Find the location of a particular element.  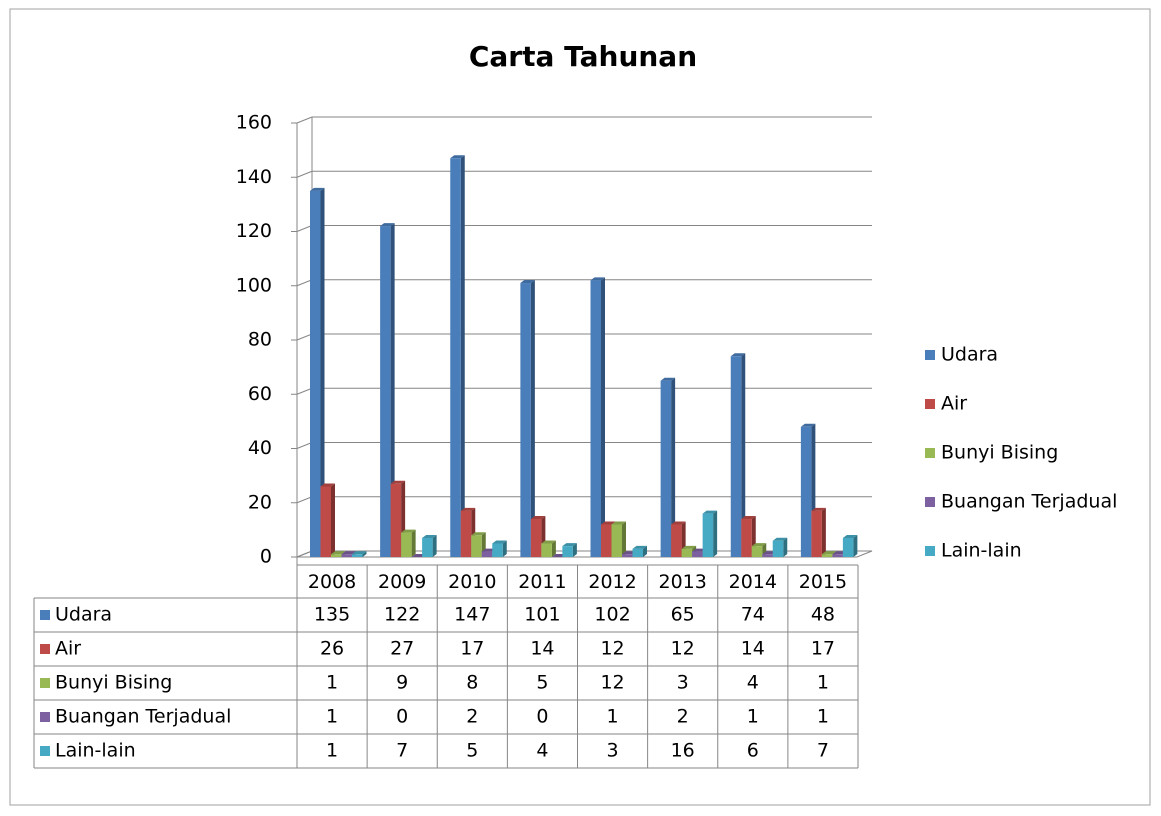

table-cell: 5 is located at coordinates (542, 683).